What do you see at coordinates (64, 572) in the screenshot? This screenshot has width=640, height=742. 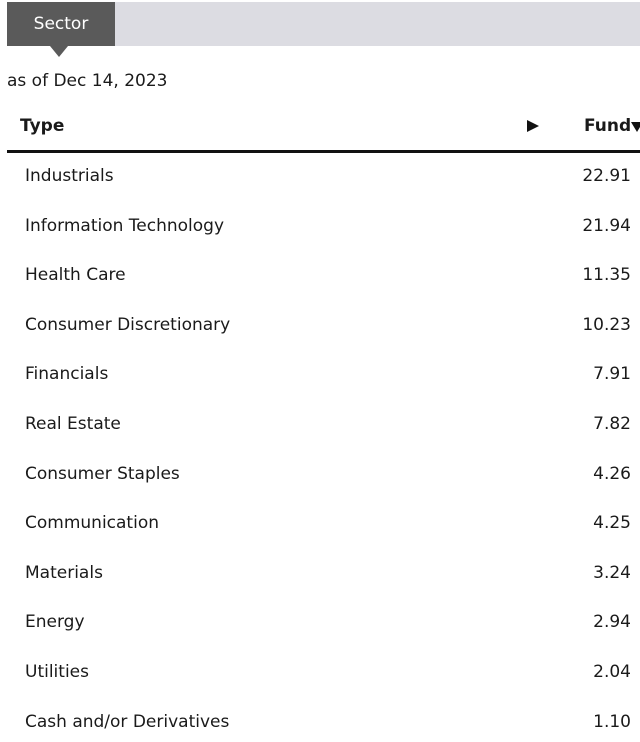 I see `sector-name: Materials` at bounding box center [64, 572].